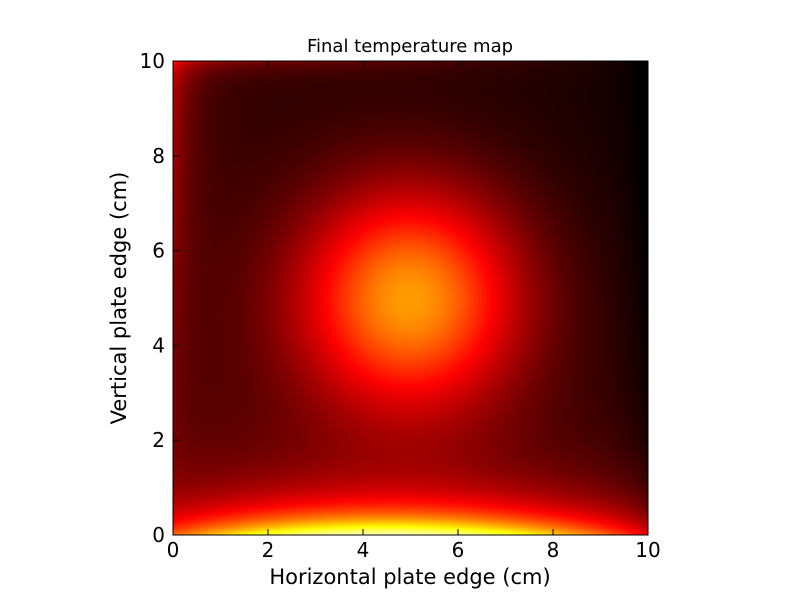  Describe the element at coordinates (268, 550) in the screenshot. I see `x-tick-label: 2` at that location.